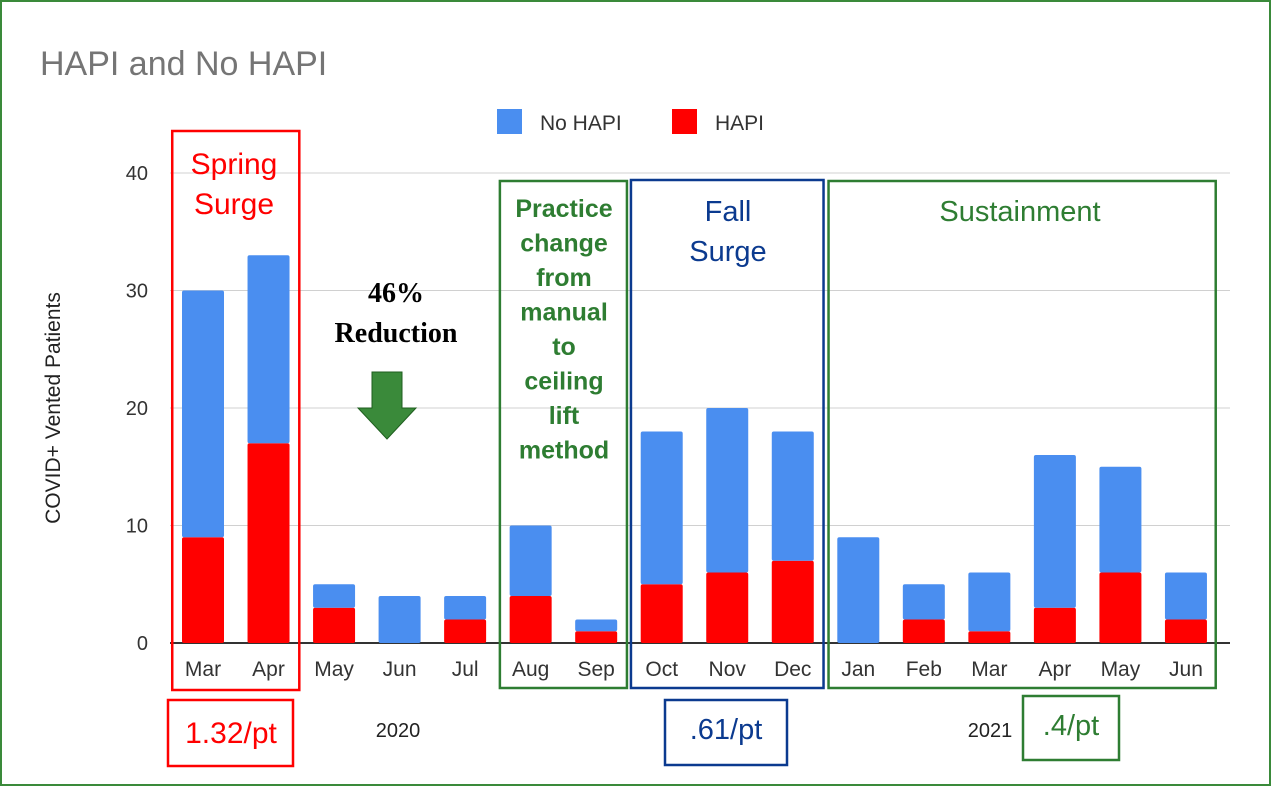 This screenshot has height=786, width=1271. I want to click on y-tick-label: 30, so click(137, 292).